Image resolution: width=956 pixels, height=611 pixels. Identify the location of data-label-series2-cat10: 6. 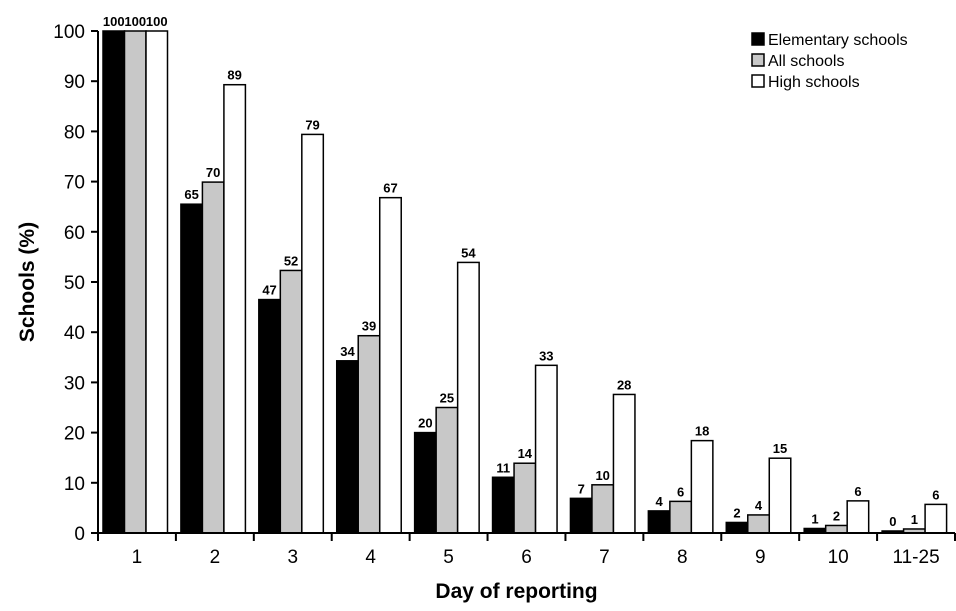
(935, 494).